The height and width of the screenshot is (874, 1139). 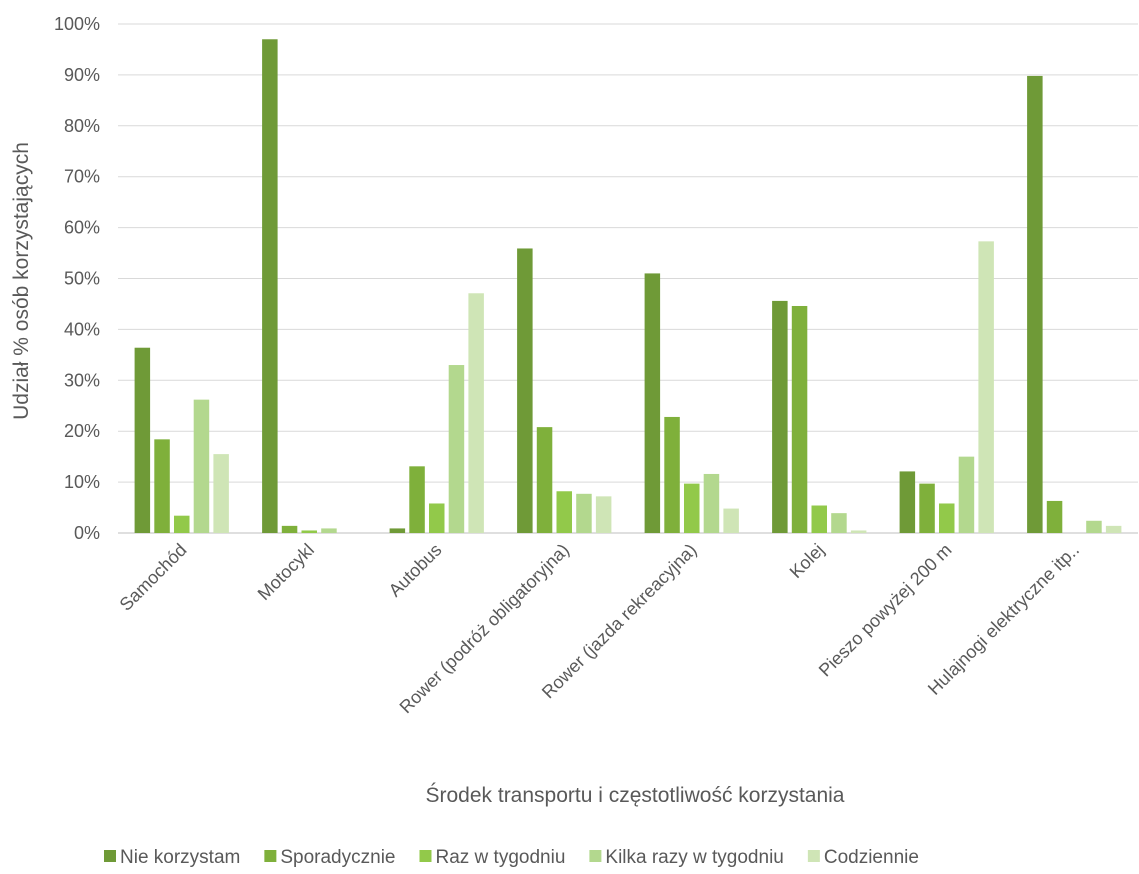 What do you see at coordinates (82, 380) in the screenshot?
I see `y-tick-label: 30%` at bounding box center [82, 380].